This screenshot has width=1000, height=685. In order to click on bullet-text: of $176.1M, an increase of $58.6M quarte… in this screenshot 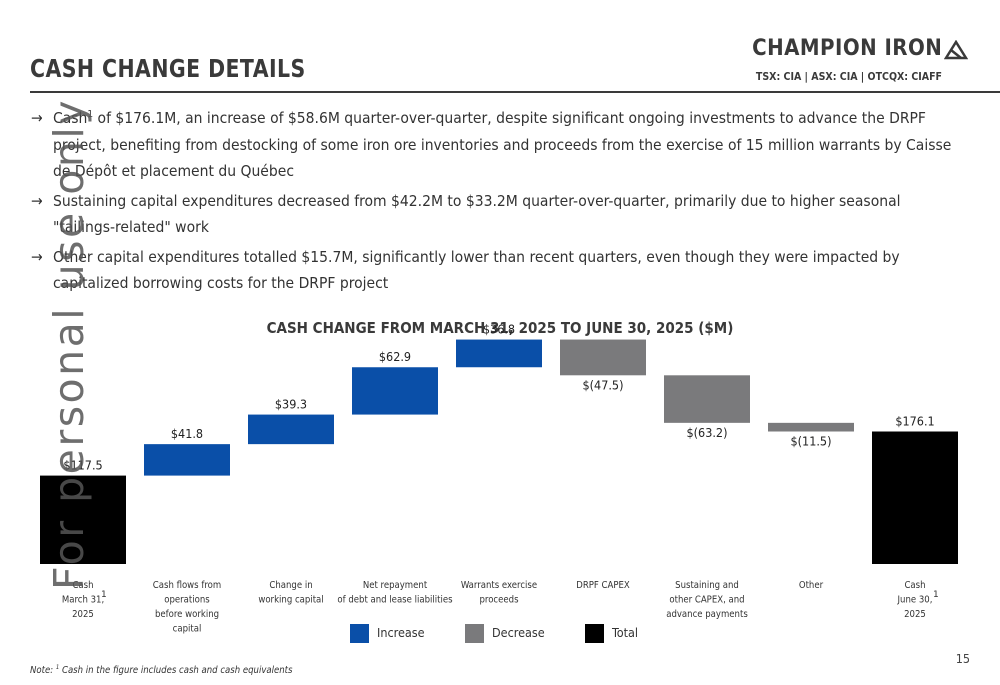, I will do `click(502, 144)`.